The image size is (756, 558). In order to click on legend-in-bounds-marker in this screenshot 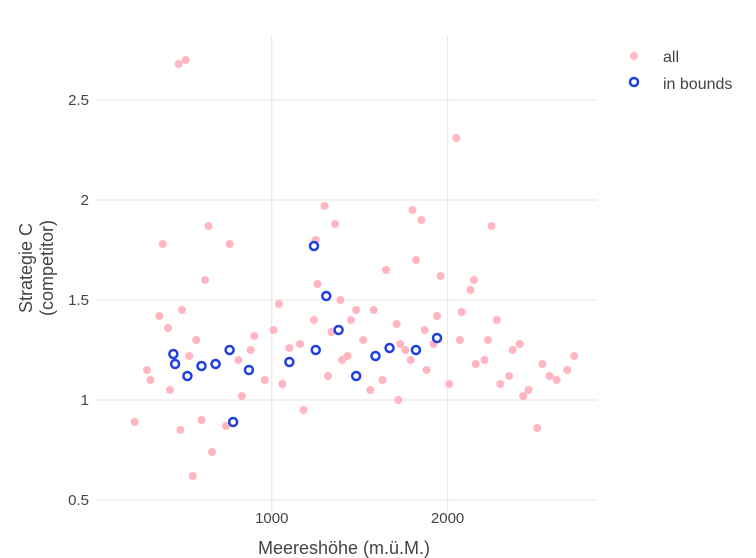, I will do `click(634, 82)`.